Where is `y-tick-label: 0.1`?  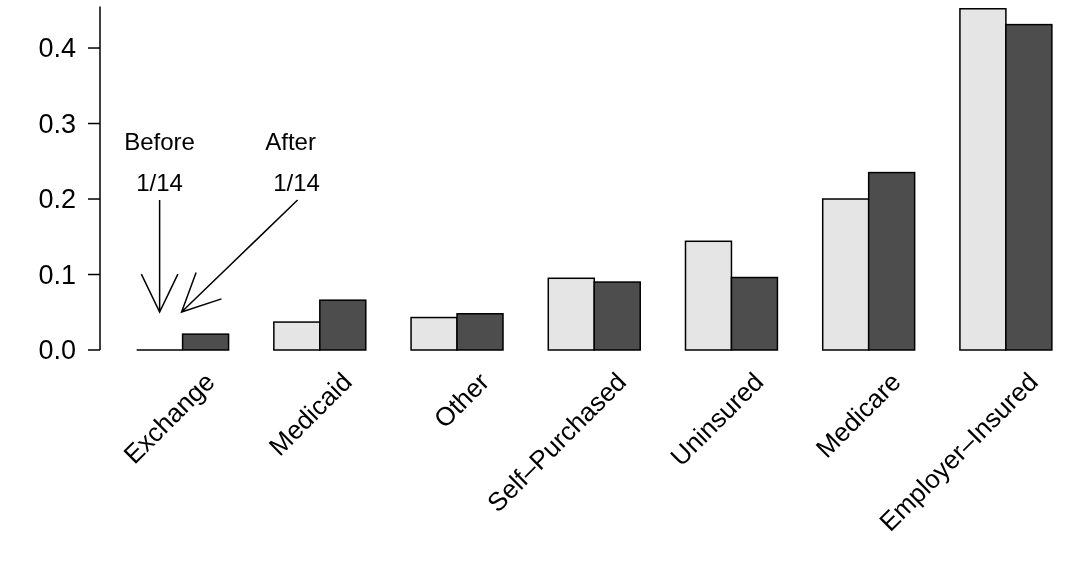 y-tick-label: 0.1 is located at coordinates (57, 274).